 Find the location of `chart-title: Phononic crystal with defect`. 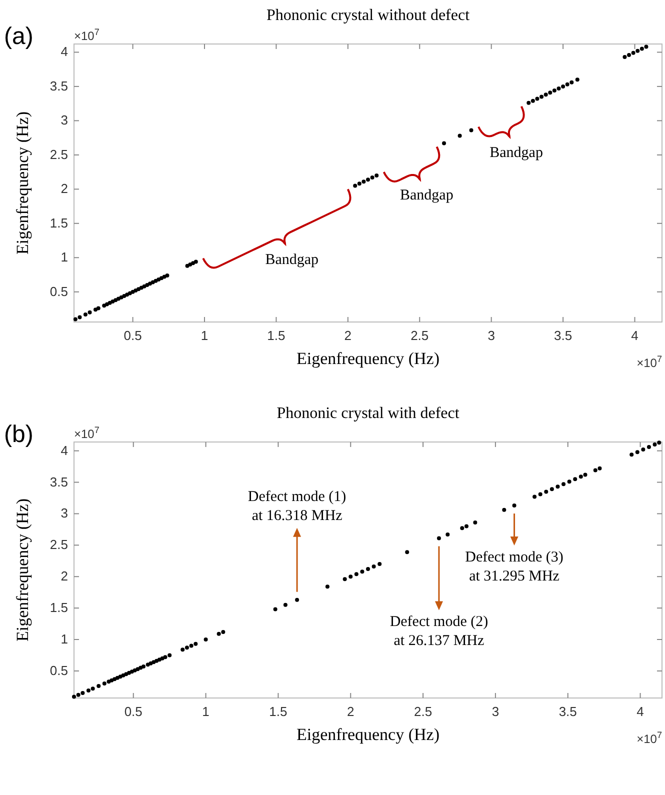

chart-title: Phononic crystal with defect is located at coordinates (368, 413).